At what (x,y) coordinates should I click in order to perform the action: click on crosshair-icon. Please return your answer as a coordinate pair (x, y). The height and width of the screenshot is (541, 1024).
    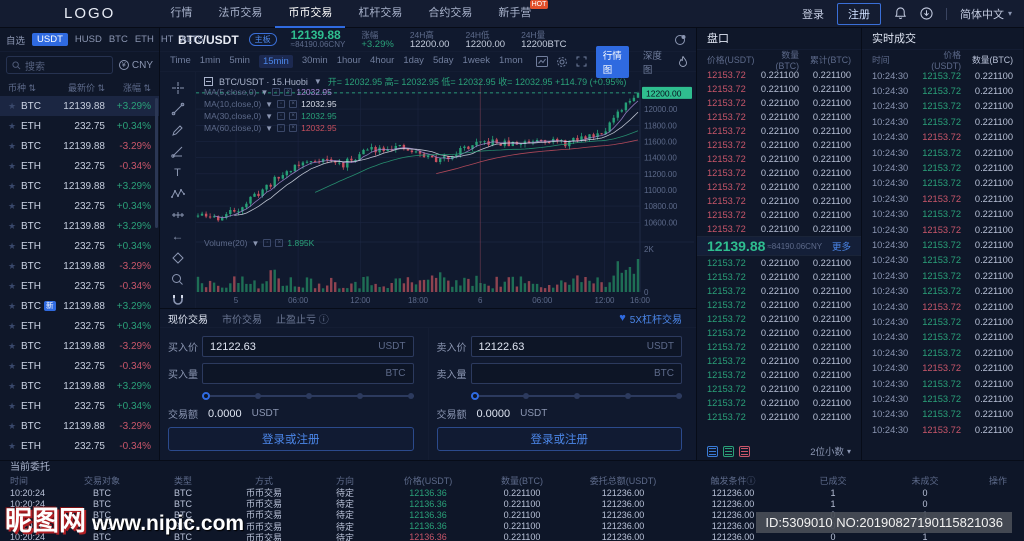
    Looking at the image, I should click on (178, 87).